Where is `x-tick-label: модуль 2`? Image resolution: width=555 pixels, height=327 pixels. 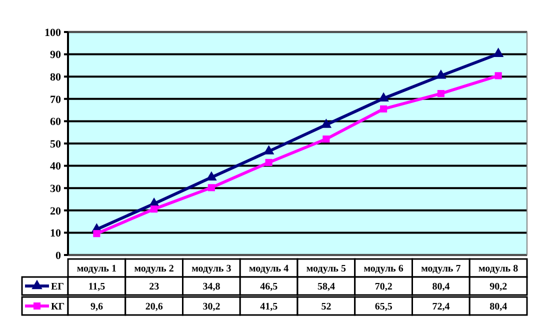
x-tick-label: модуль 2 is located at coordinates (154, 269).